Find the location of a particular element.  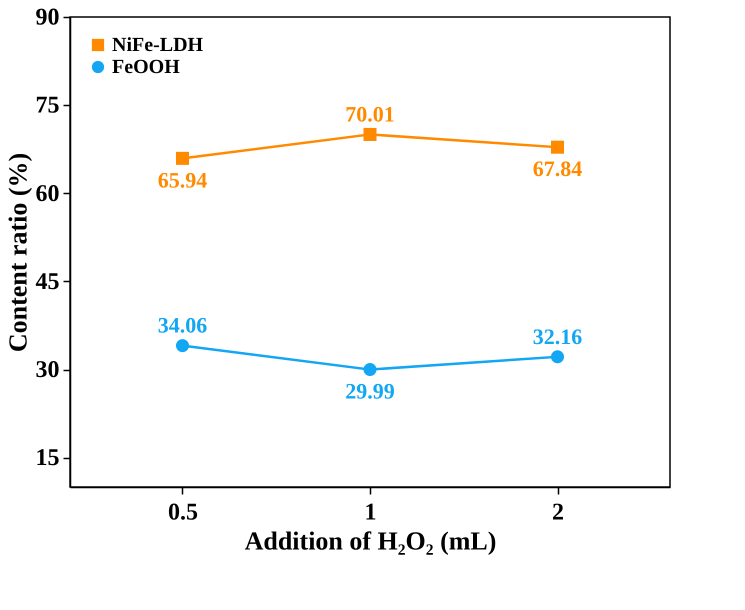

y-tick-label: 45 is located at coordinates (48, 281).